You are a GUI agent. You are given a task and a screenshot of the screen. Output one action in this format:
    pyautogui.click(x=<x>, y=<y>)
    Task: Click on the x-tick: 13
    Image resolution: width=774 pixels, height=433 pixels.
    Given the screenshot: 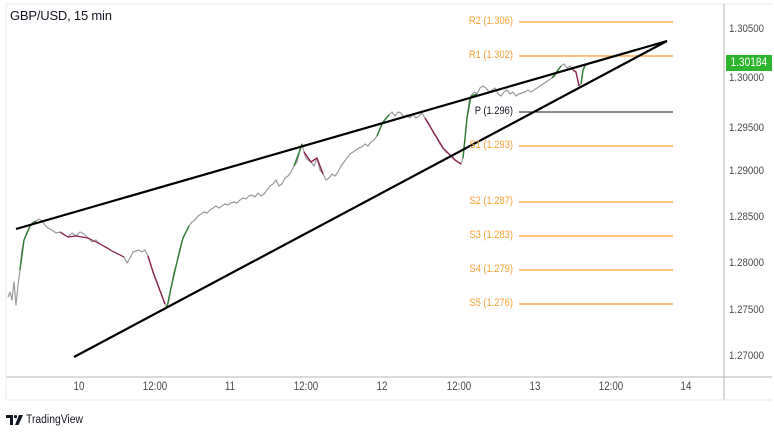 What is the action you would take?
    pyautogui.click(x=535, y=387)
    